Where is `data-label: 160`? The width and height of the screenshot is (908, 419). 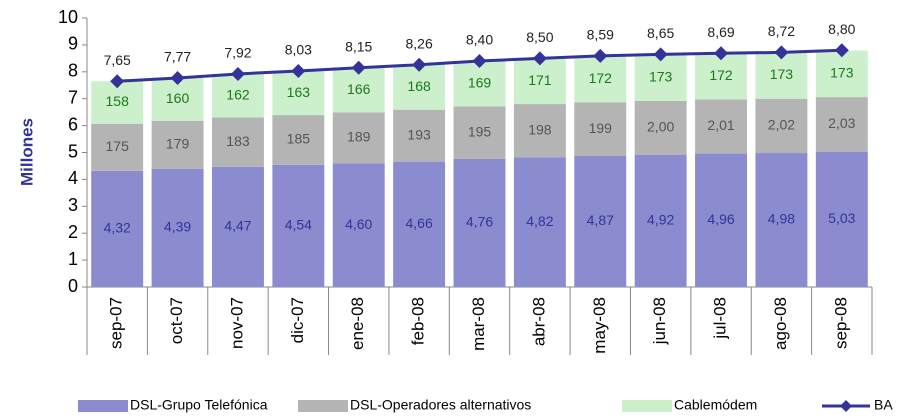
data-label: 160 is located at coordinates (178, 98).